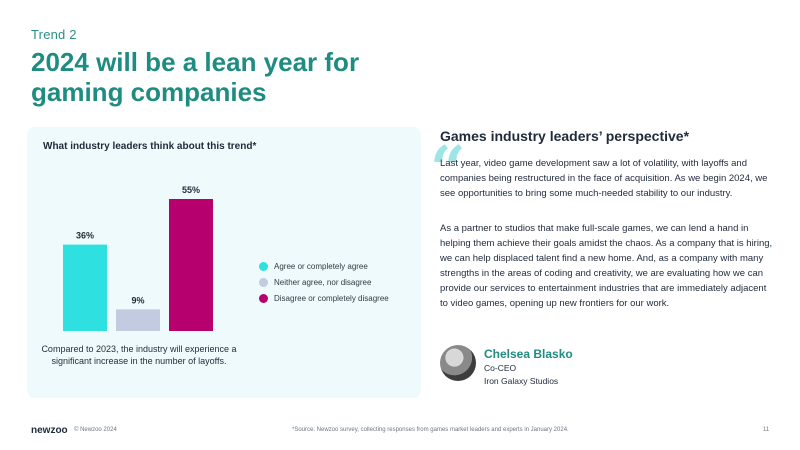  What do you see at coordinates (49, 430) in the screenshot?
I see `newzoo-logo: newzoo` at bounding box center [49, 430].